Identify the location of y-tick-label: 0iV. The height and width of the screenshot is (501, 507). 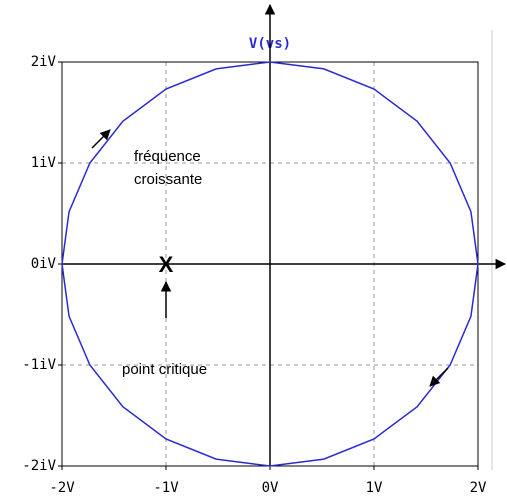
(44, 264).